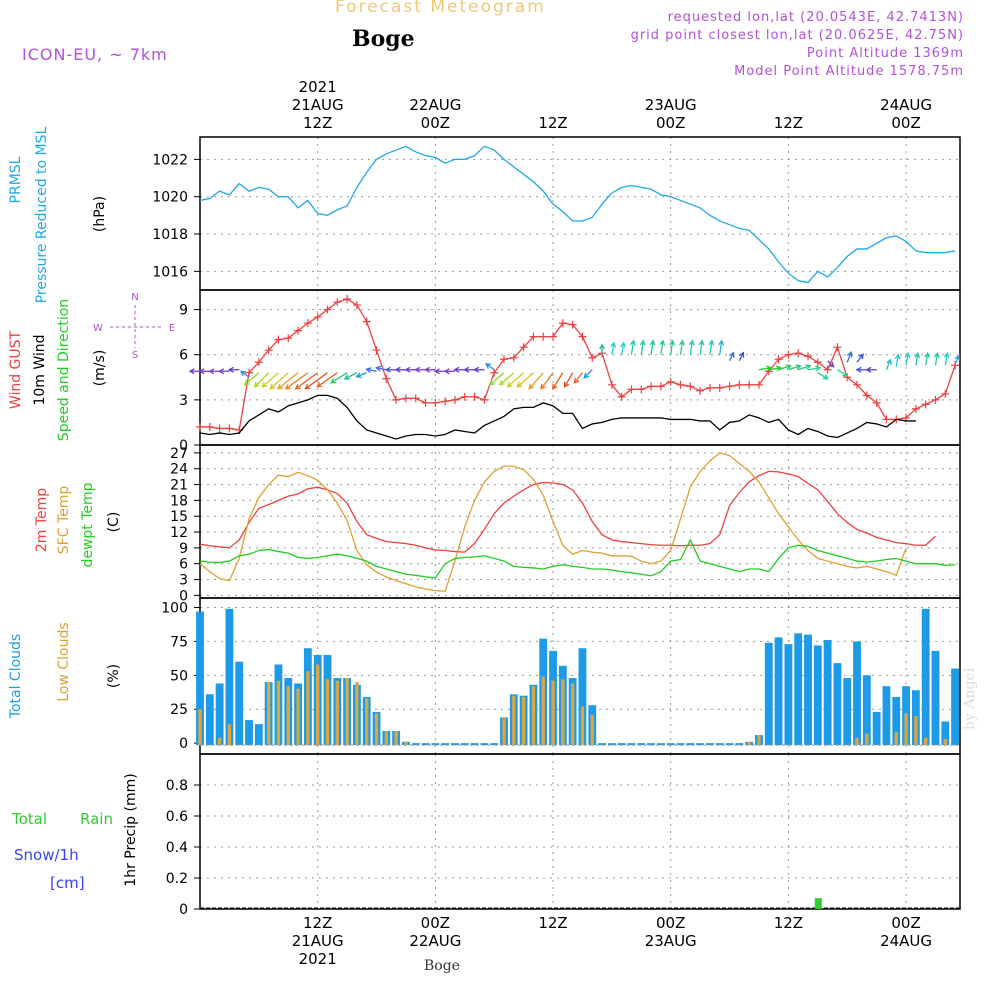 Image resolution: width=1000 pixels, height=1000 pixels. What do you see at coordinates (553, 522) in the screenshot?
I see `sfc-temp-line` at bounding box center [553, 522].